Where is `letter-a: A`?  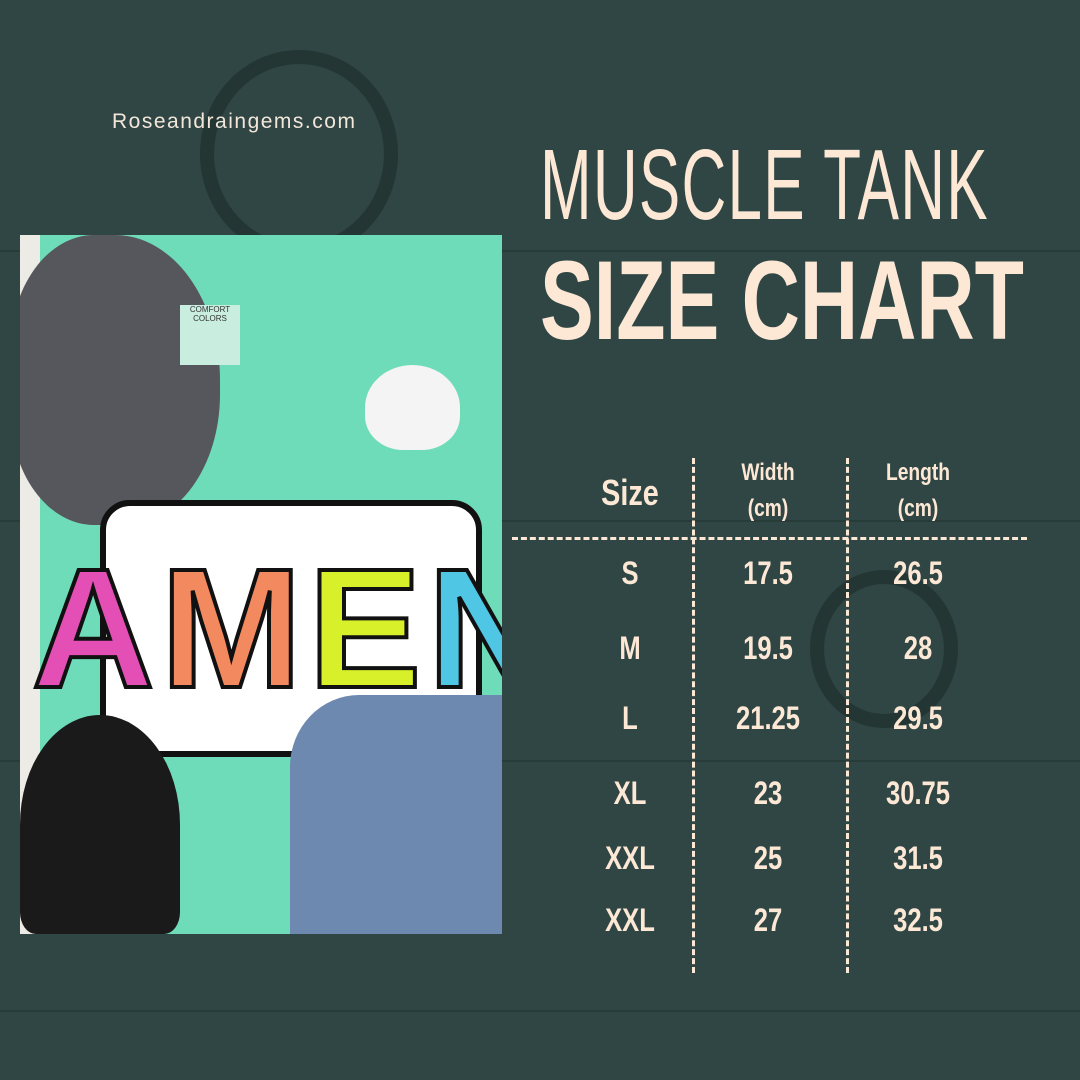
letter-a: A is located at coordinates (93, 629).